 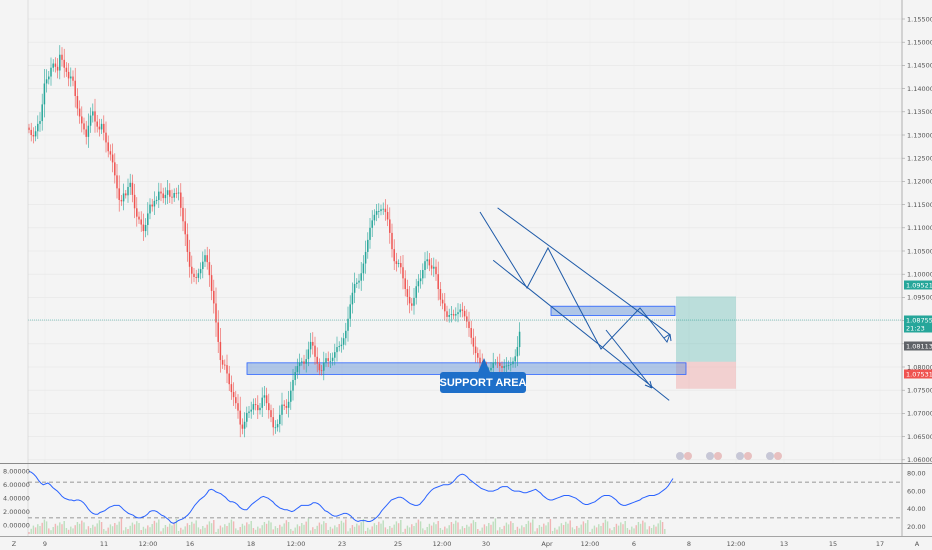 I want to click on time-tick-label: 6, so click(x=634, y=544).